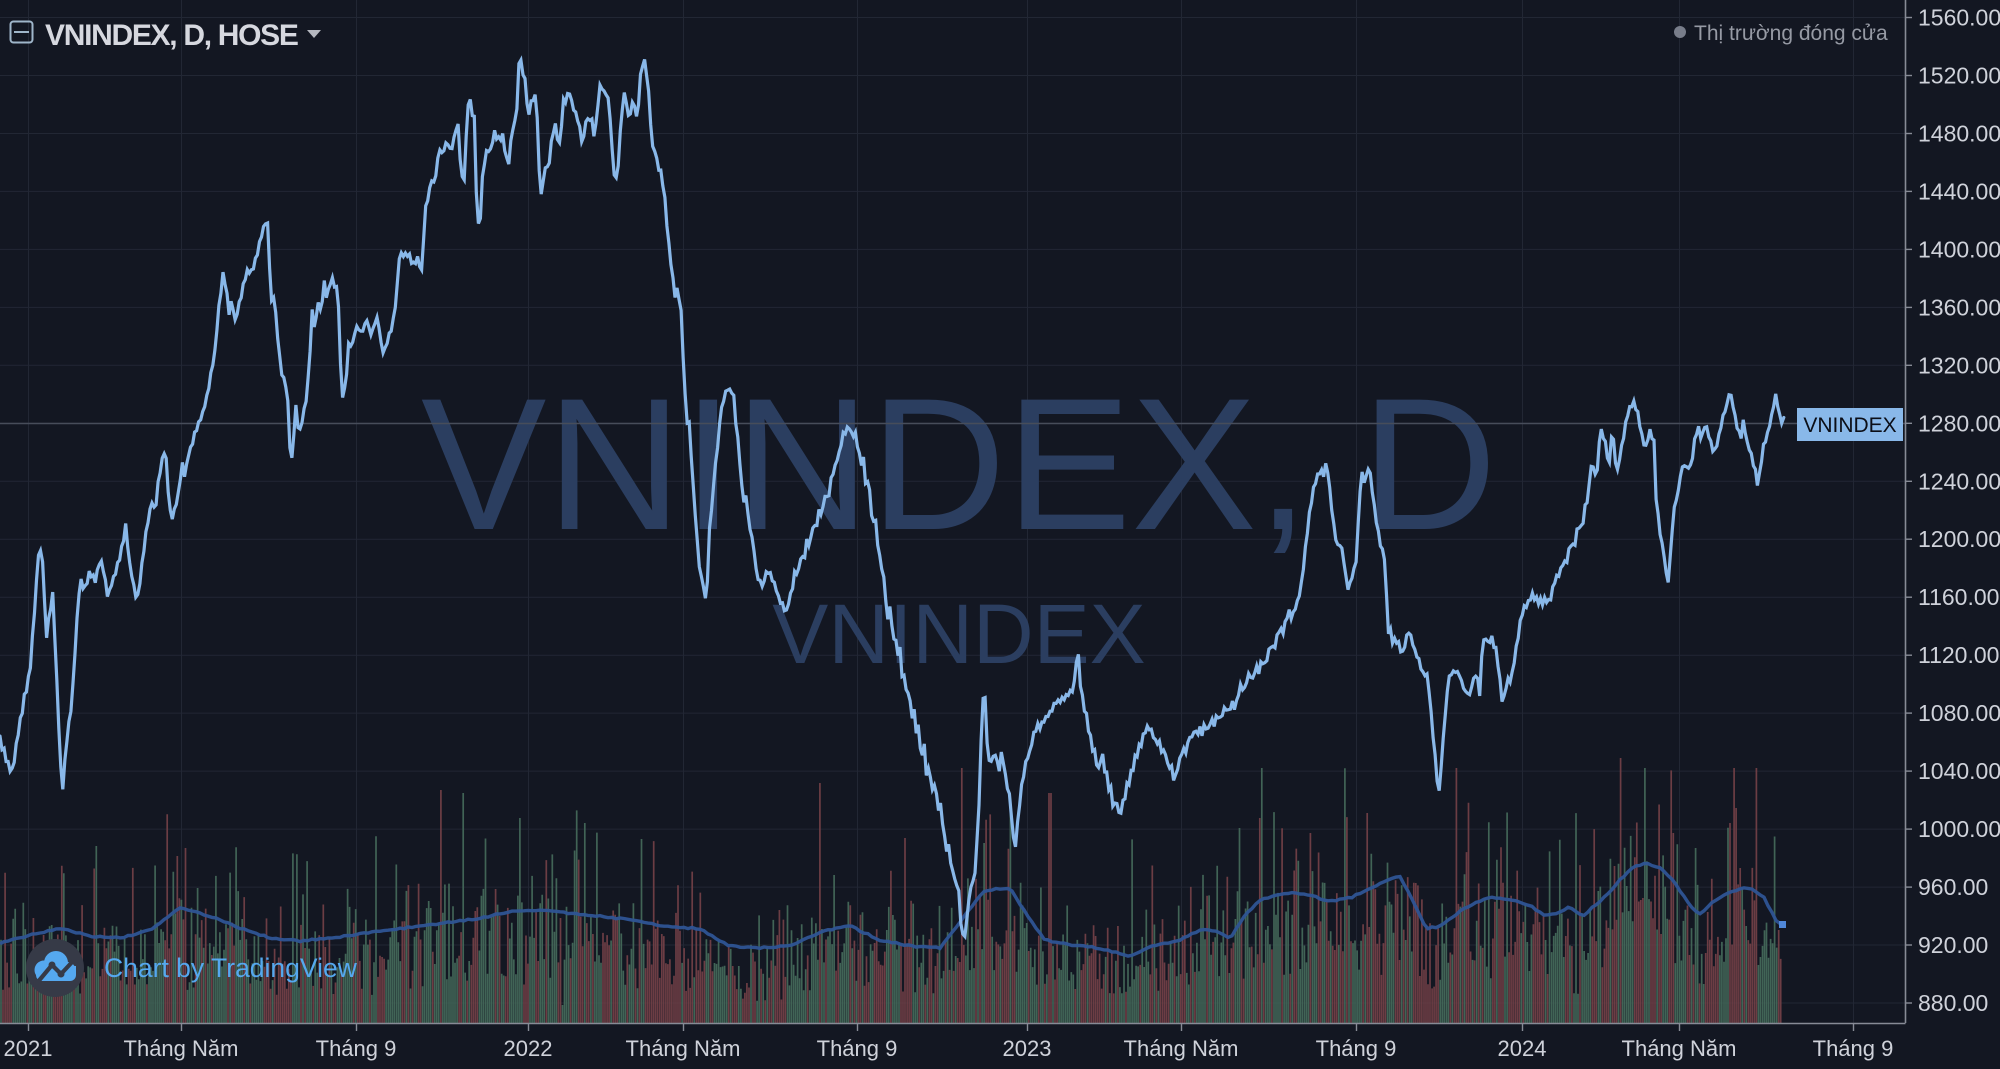 The width and height of the screenshot is (2000, 1069). I want to click on svg-text: 2021, so click(28, 1048).